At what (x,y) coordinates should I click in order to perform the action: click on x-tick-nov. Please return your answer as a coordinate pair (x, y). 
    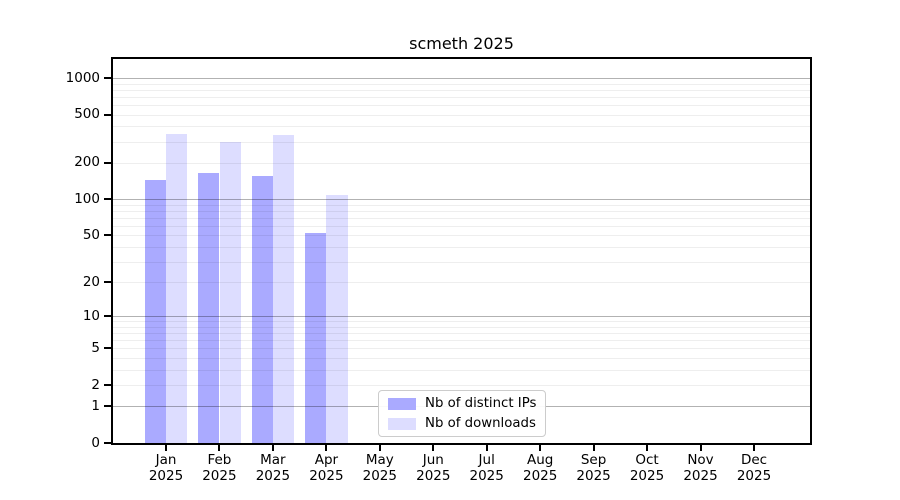
    Looking at the image, I should click on (700, 448).